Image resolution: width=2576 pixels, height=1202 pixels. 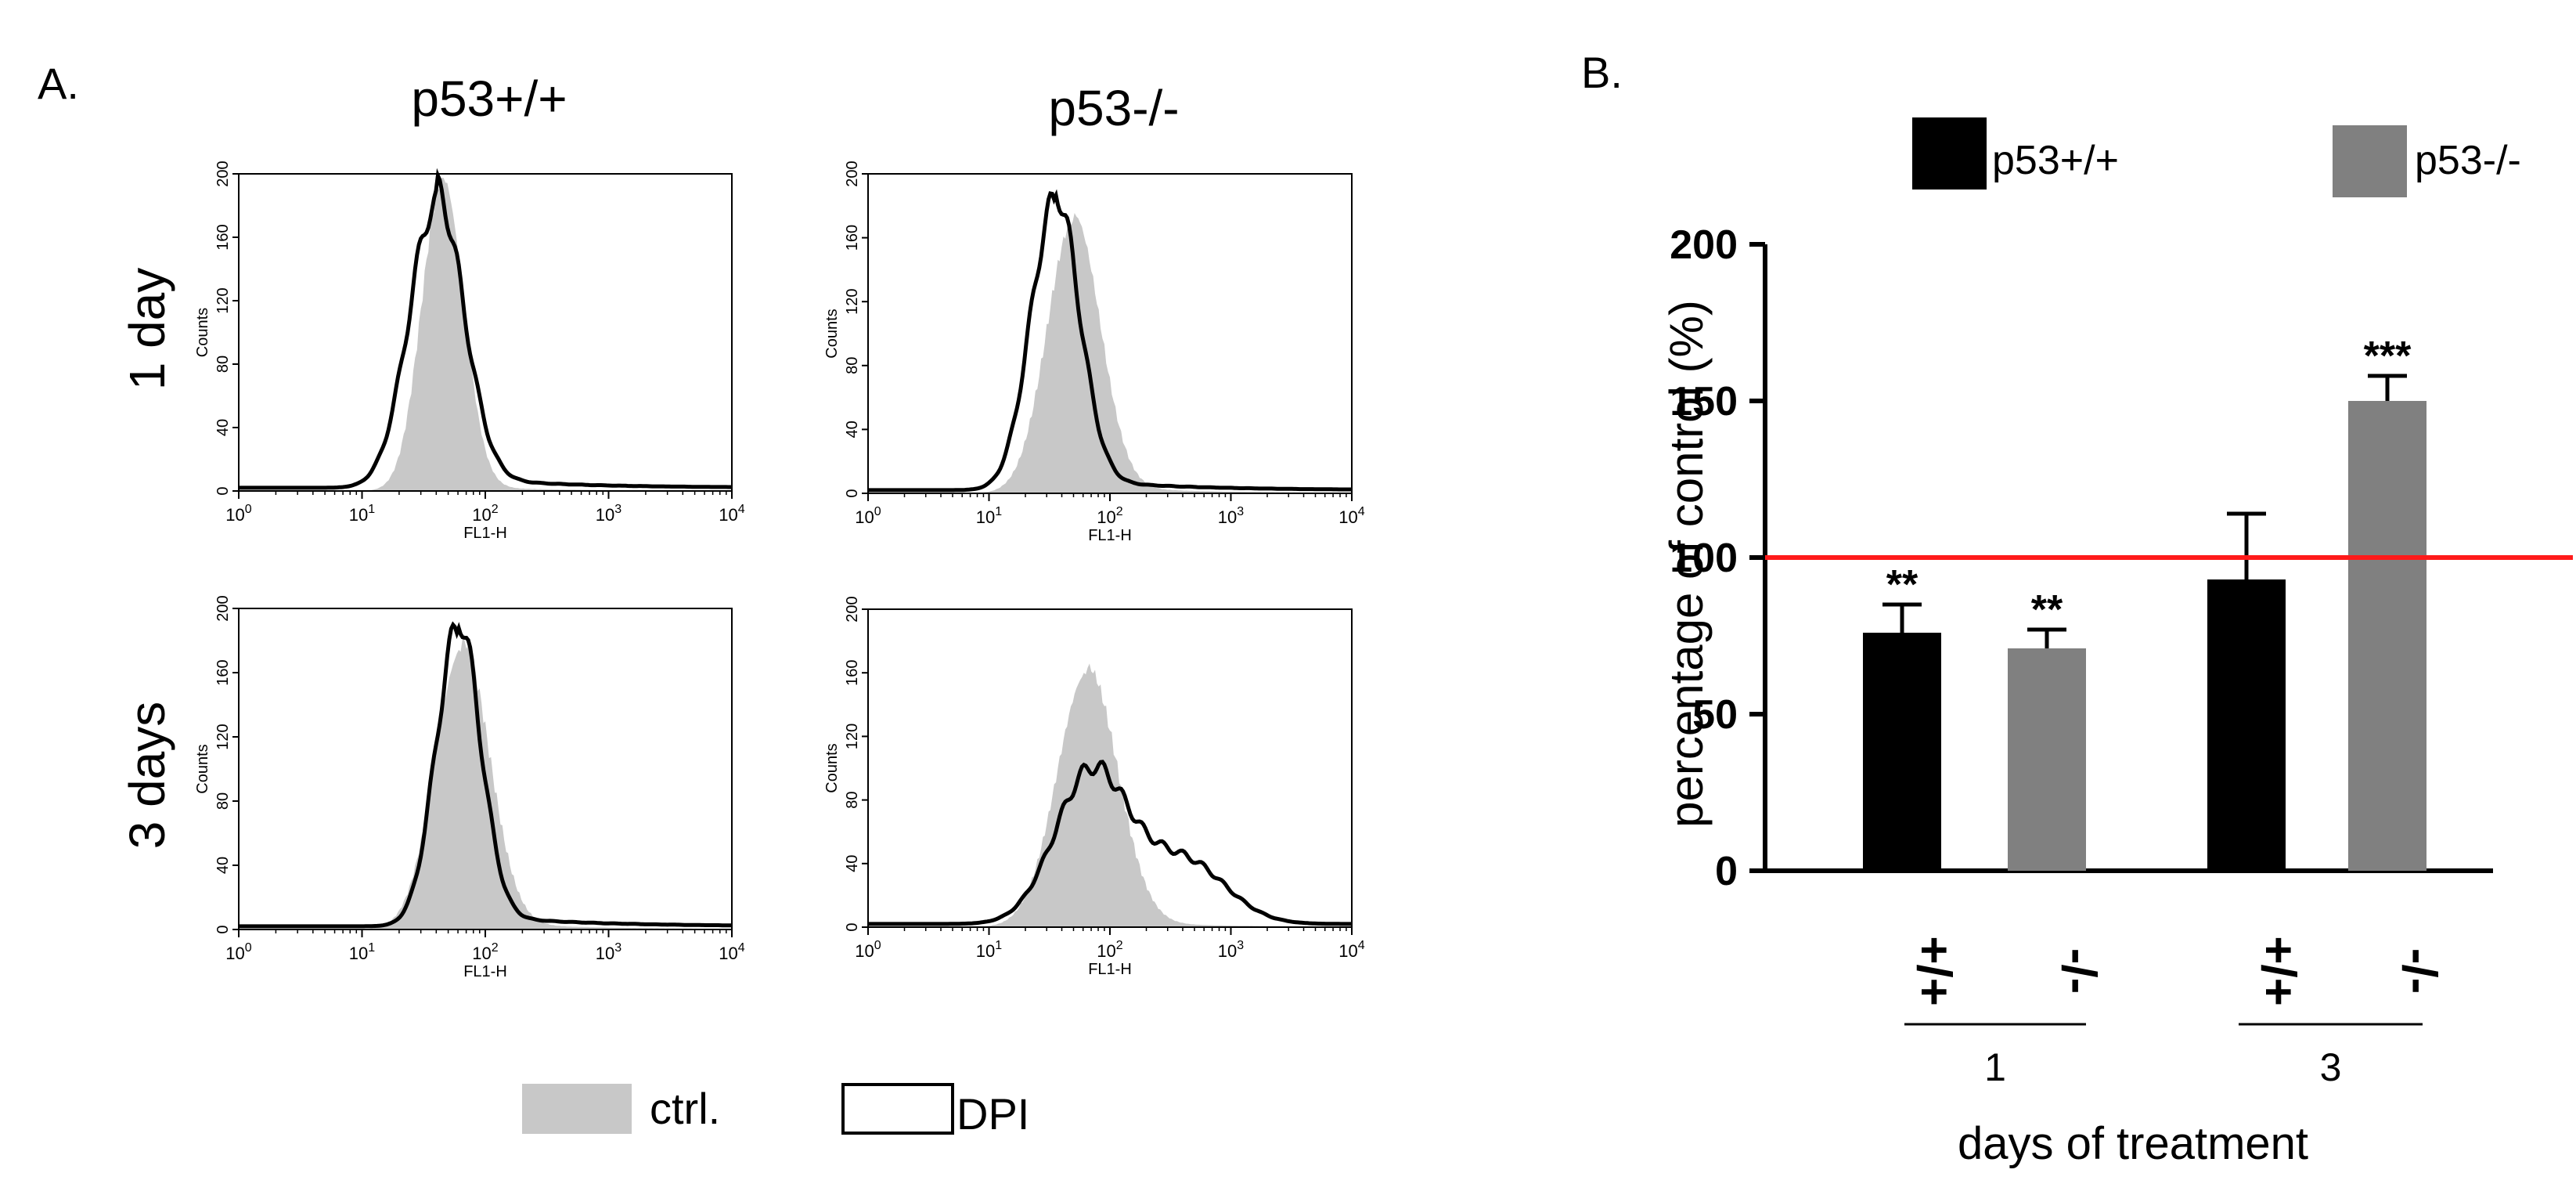 I want to click on legend-ctrl-label: ctrl., so click(x=685, y=1108).